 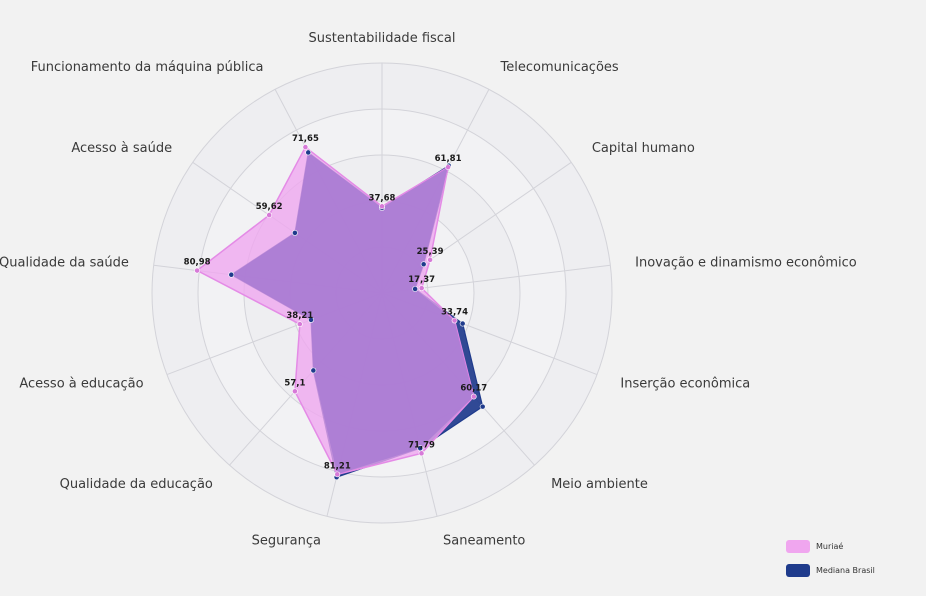 What do you see at coordinates (685, 383) in the screenshot?
I see `axis-label-5: Inserção econômica` at bounding box center [685, 383].